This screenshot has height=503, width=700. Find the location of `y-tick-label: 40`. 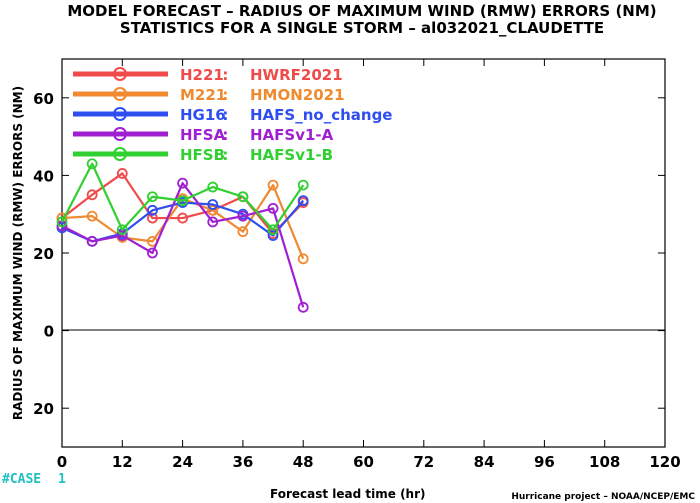

y-tick-label: 40 is located at coordinates (43, 176).